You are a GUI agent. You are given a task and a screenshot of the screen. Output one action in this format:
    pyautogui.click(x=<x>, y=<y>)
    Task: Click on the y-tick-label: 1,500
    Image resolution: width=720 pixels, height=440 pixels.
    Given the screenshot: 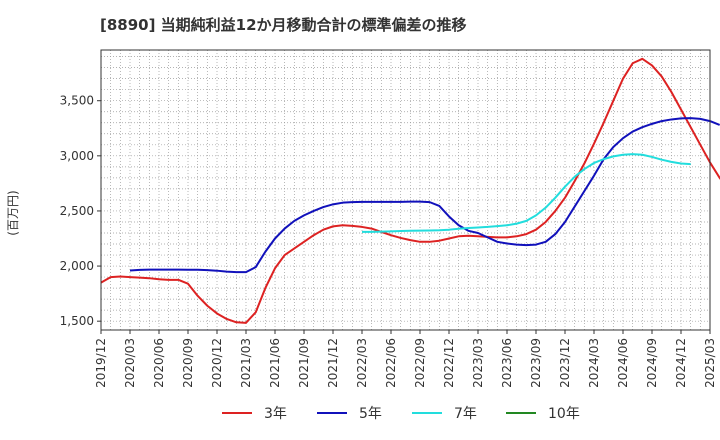 What is the action you would take?
    pyautogui.click(x=77, y=321)
    